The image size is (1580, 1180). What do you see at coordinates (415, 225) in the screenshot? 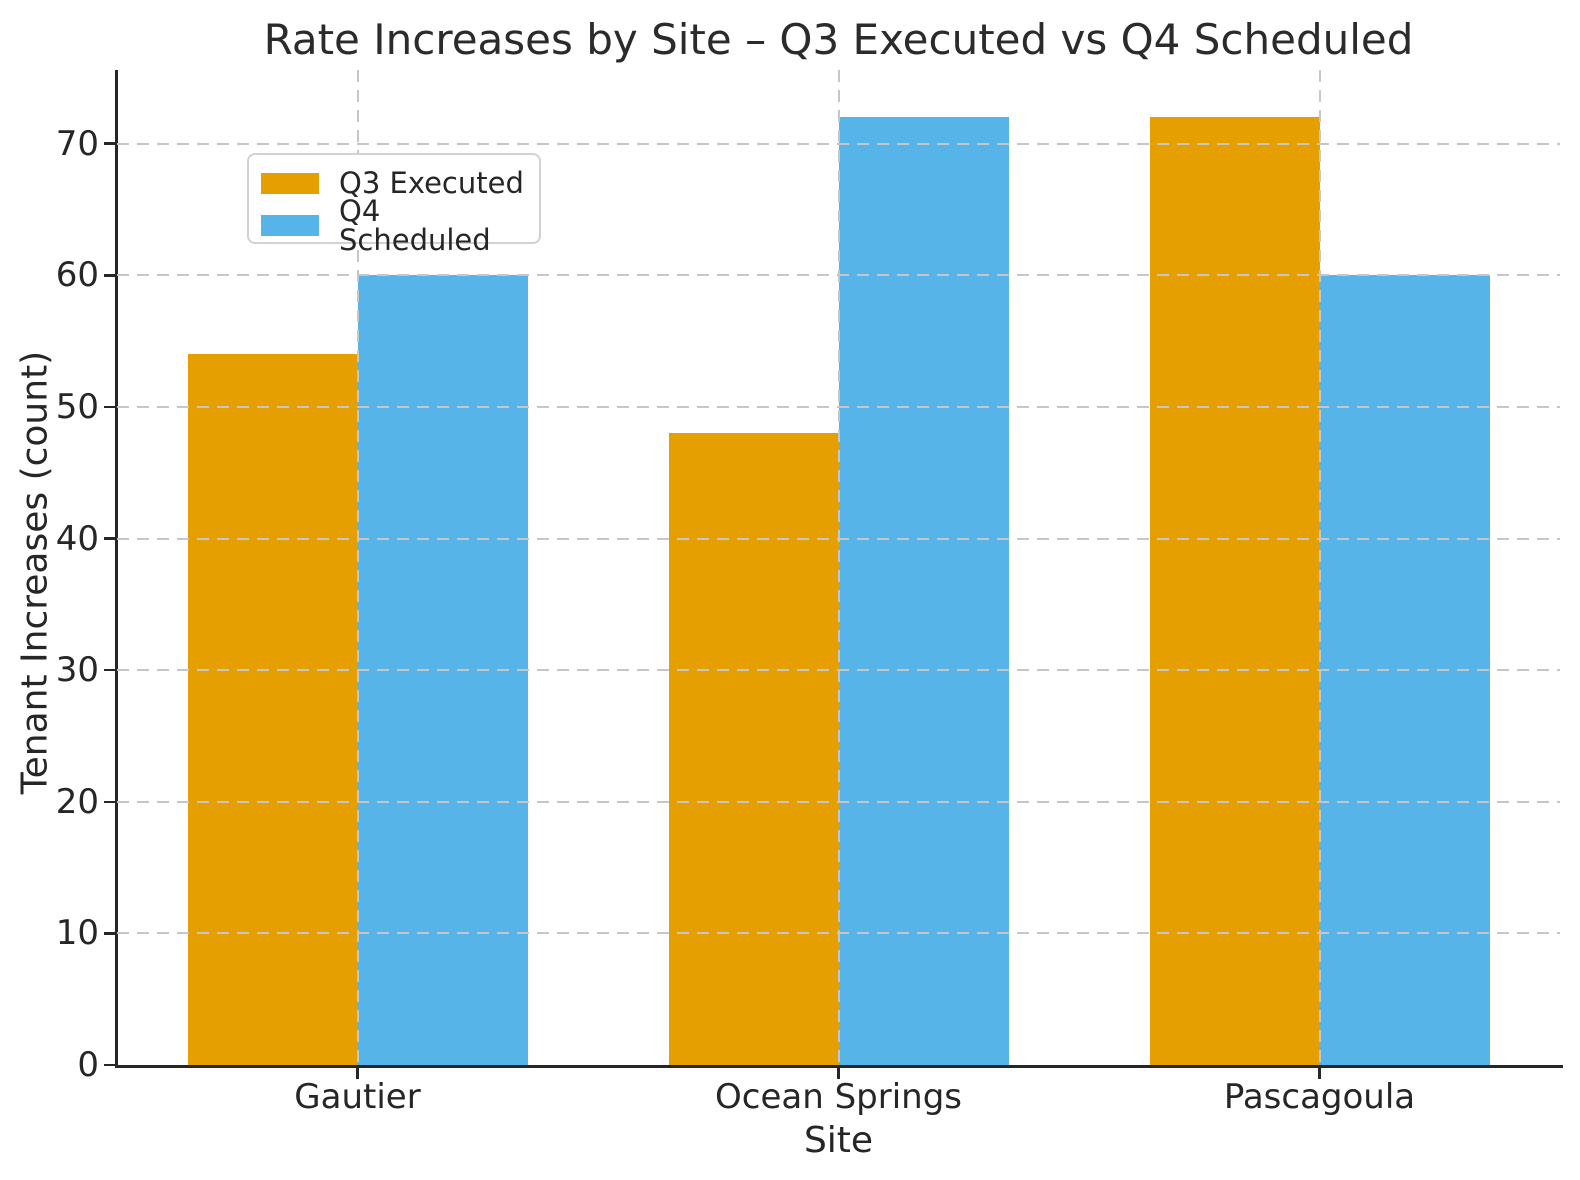
I see `legend-label-q4-scheduled: Q4 Scheduled` at bounding box center [415, 225].